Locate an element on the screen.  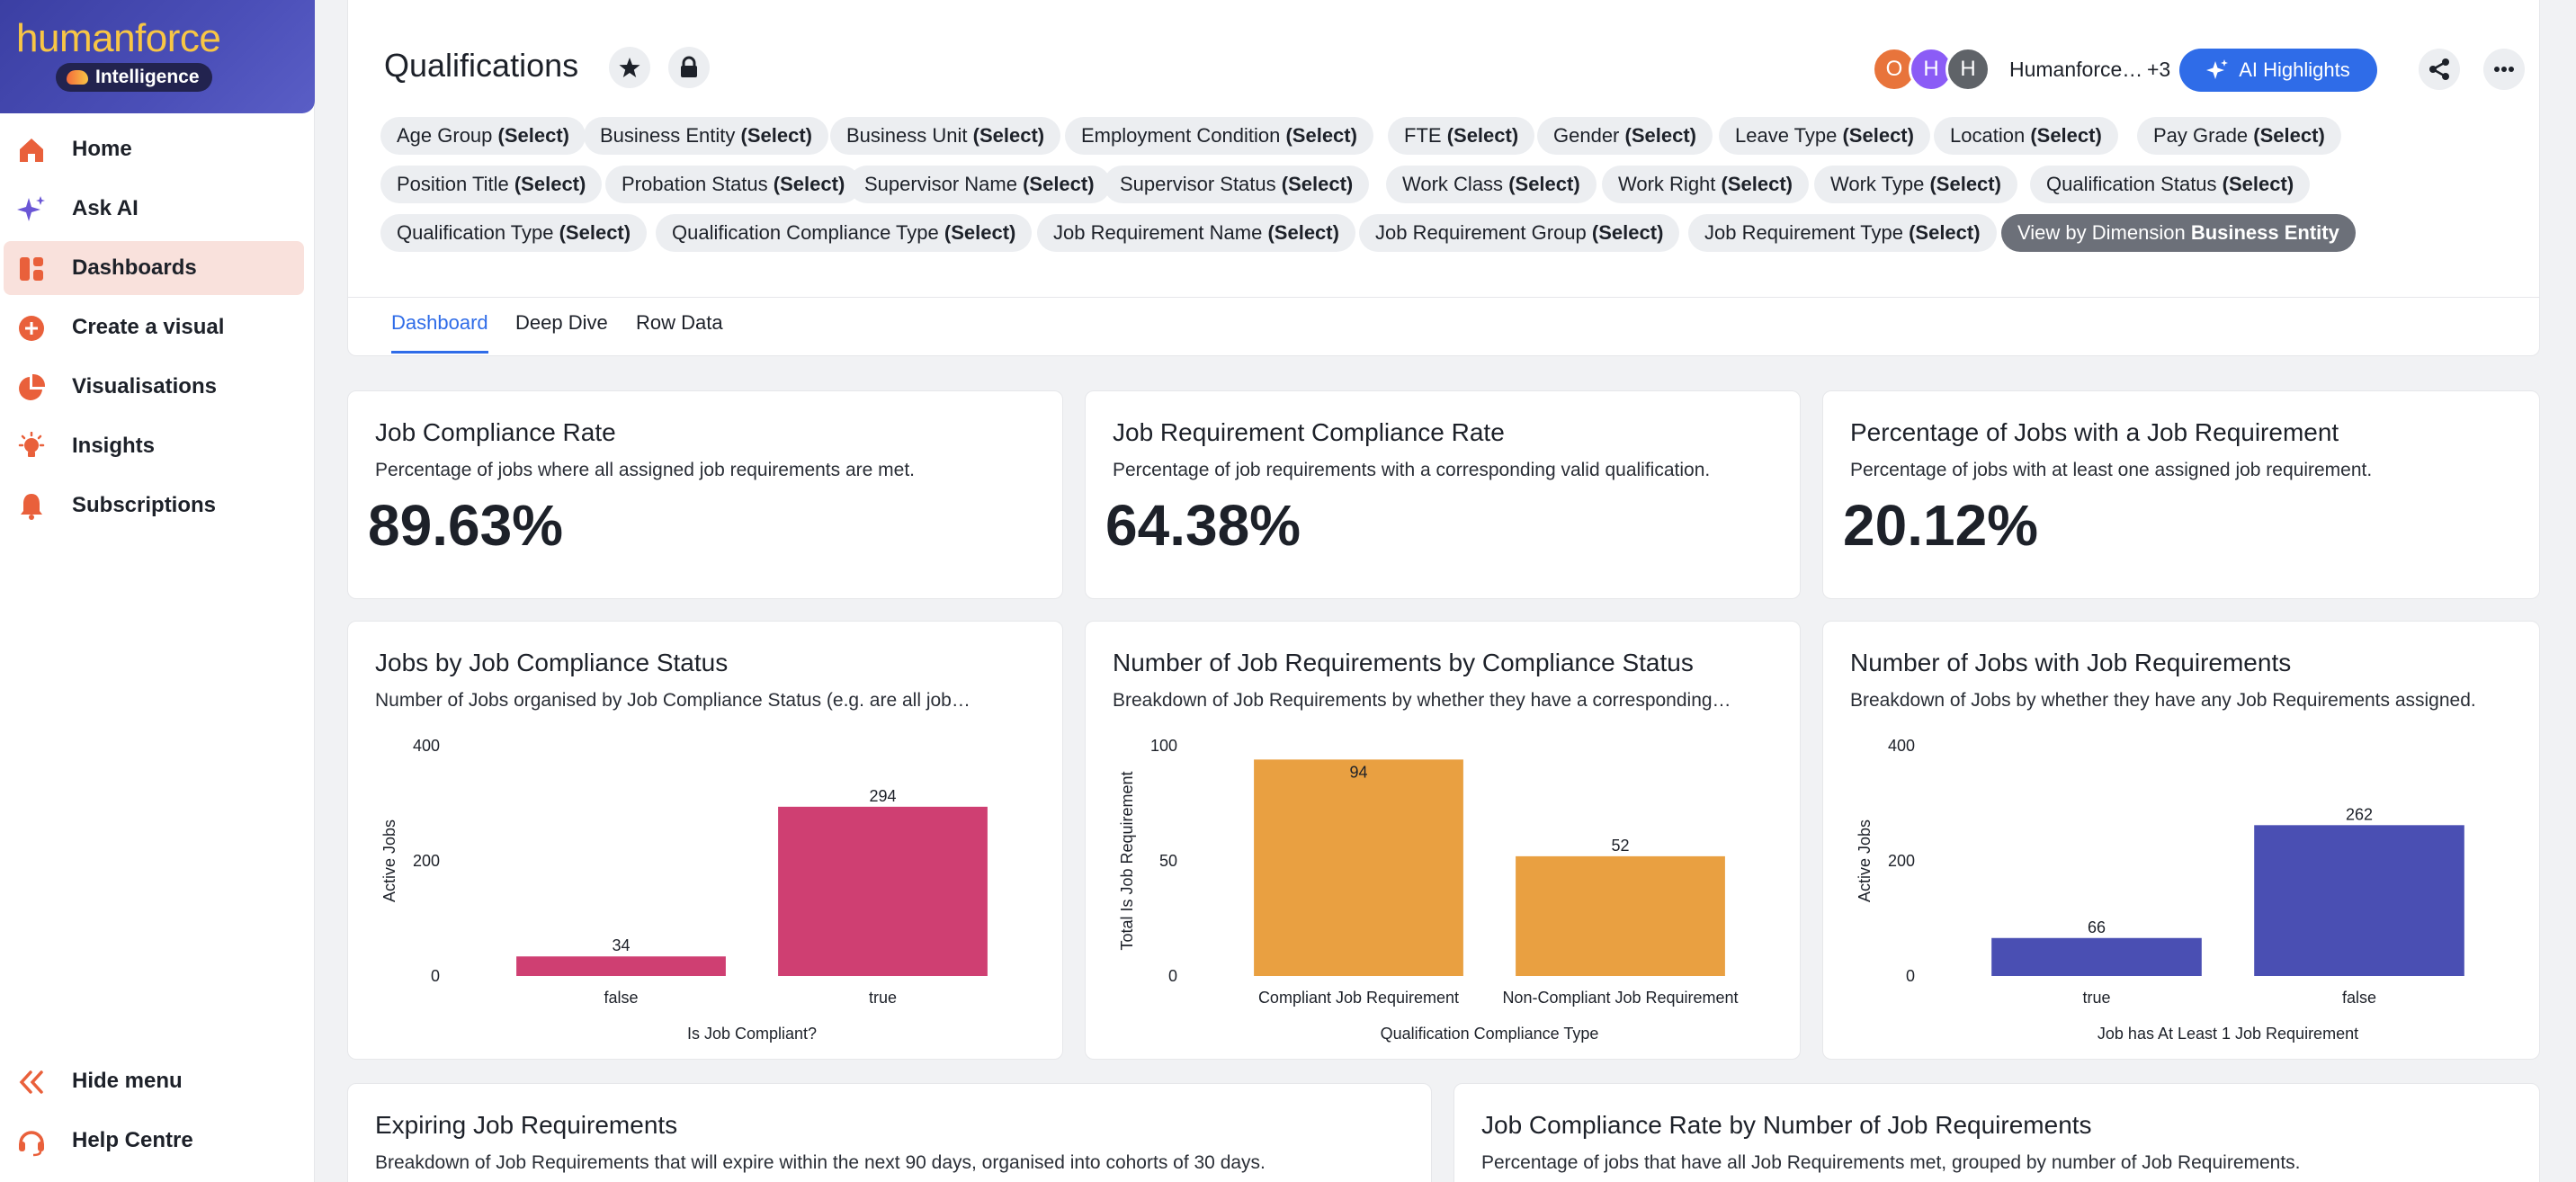
hide-menu-button: Hide menu is located at coordinates (154, 1081).